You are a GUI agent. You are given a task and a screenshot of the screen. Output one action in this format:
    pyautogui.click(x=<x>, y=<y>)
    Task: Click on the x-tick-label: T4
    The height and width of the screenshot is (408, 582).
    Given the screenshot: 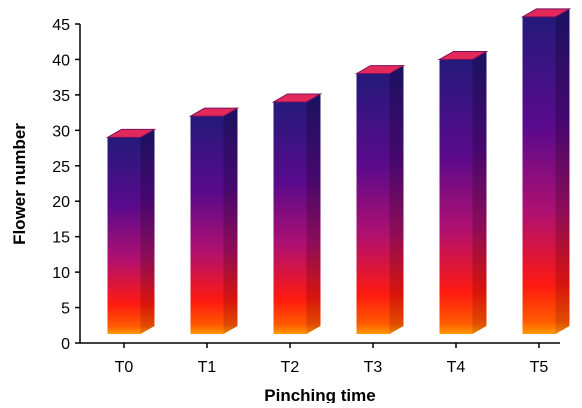 What is the action you would take?
    pyautogui.click(x=456, y=367)
    